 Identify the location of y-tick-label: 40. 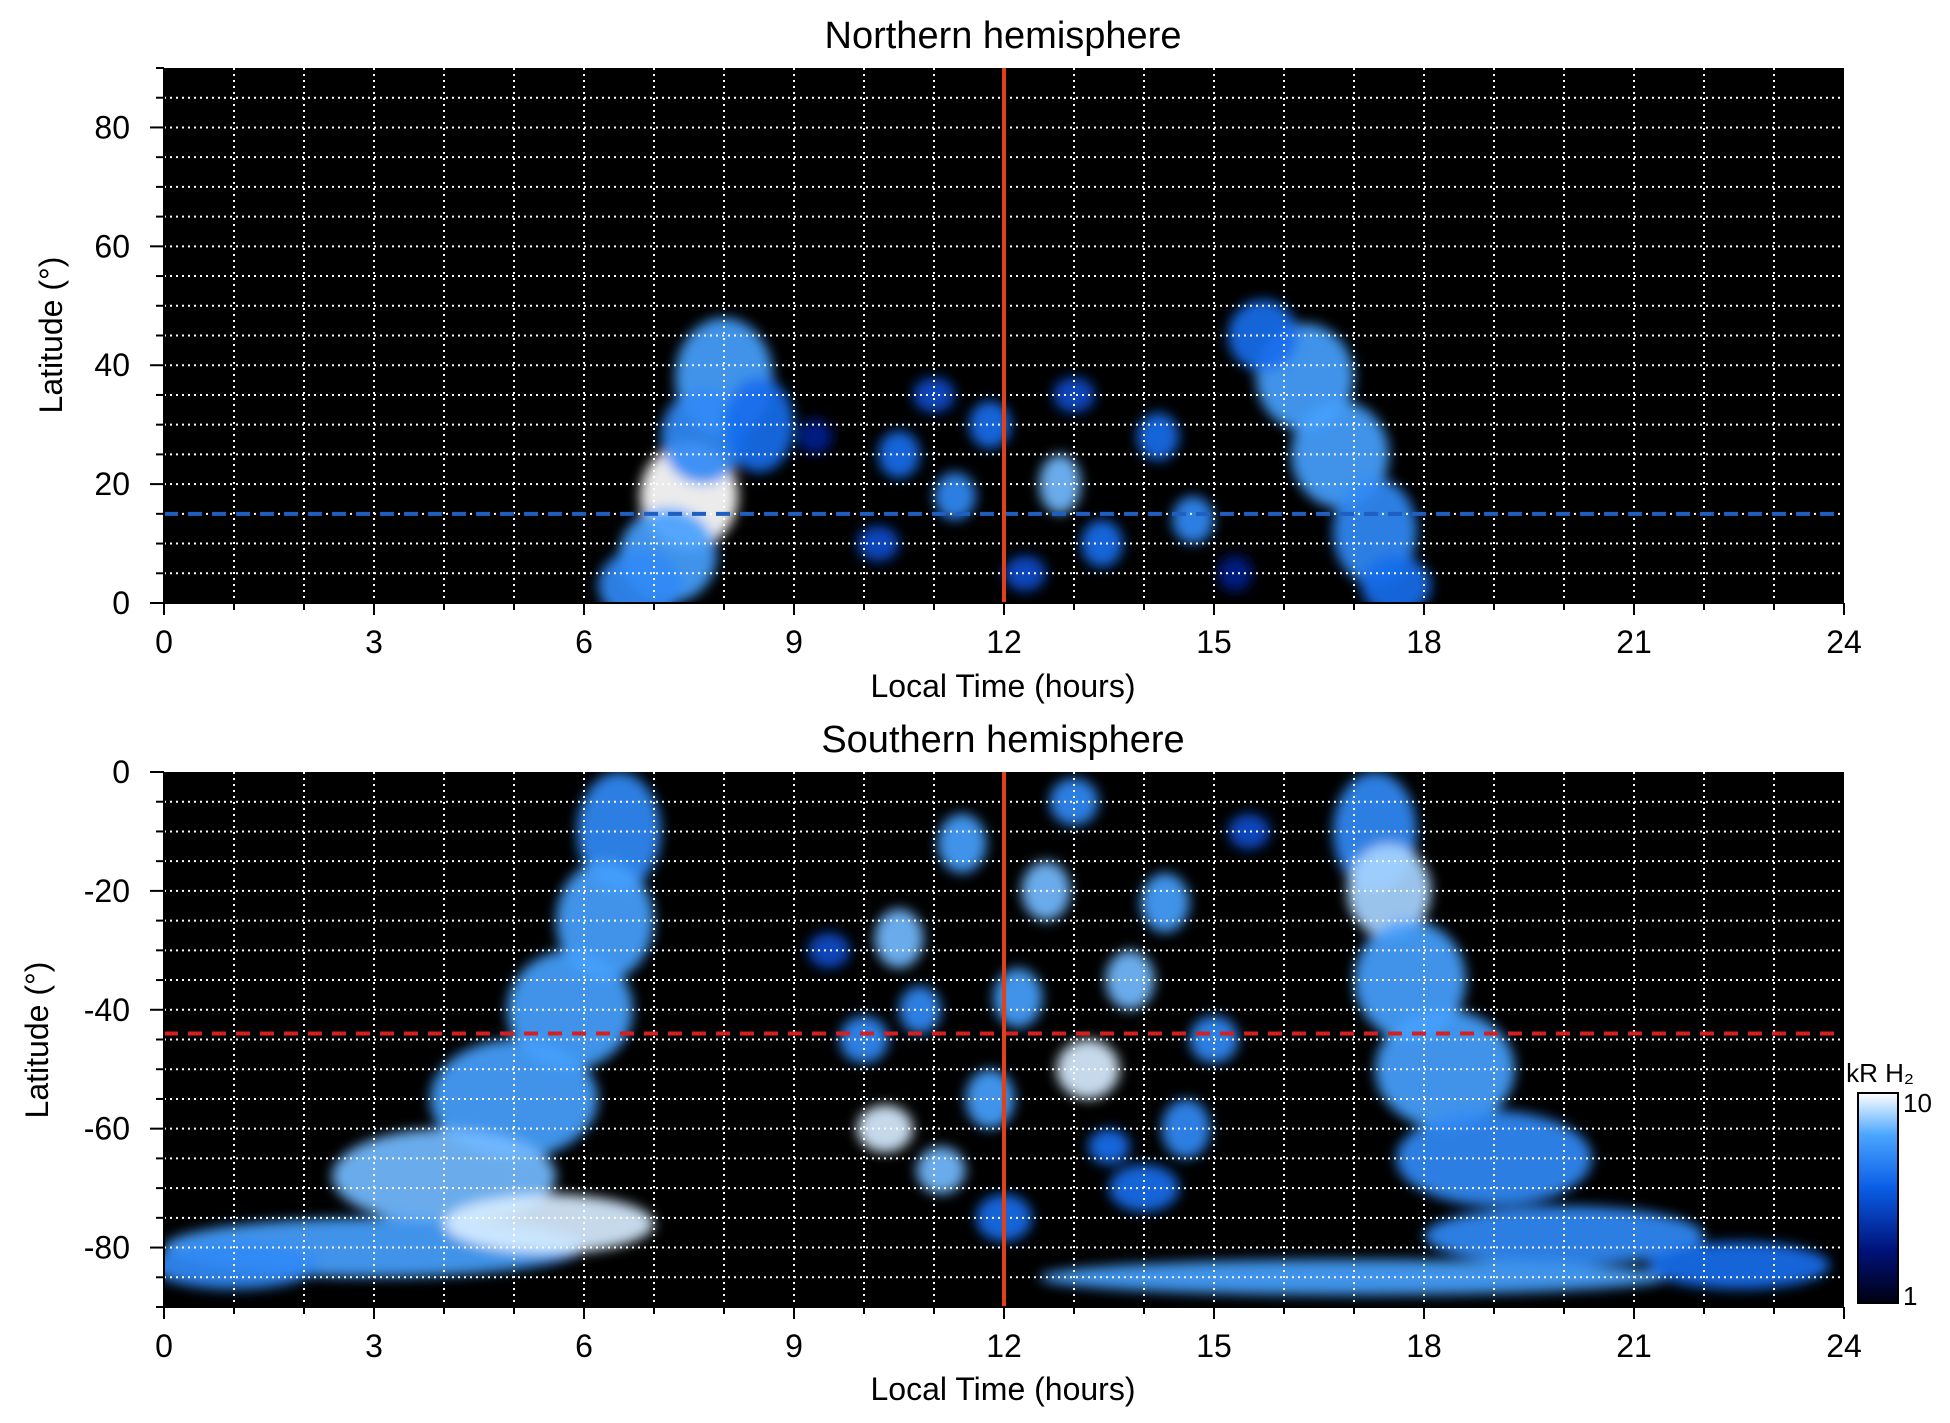
(112, 365).